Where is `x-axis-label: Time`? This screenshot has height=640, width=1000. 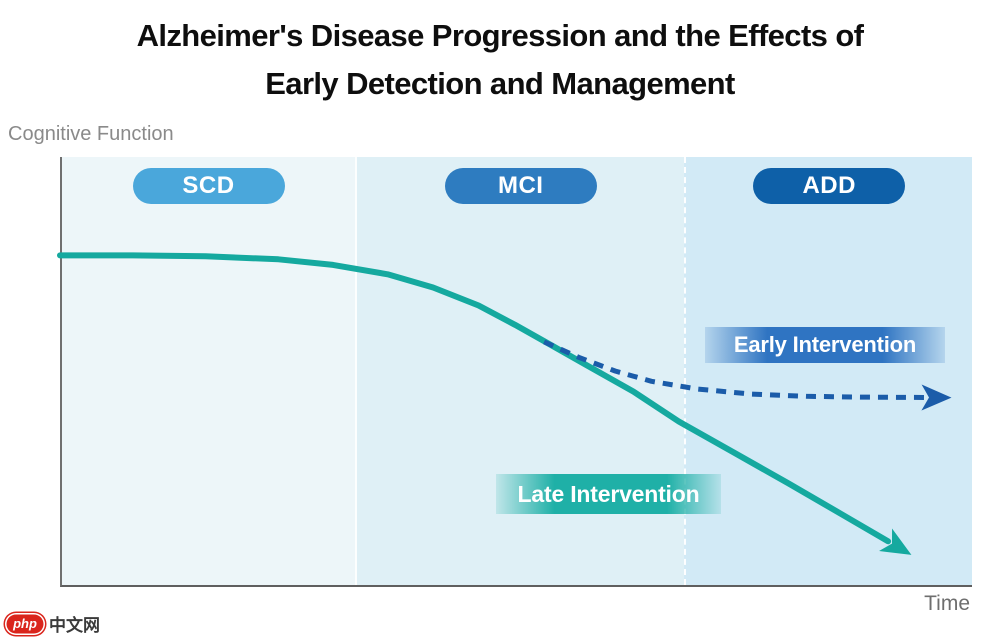
x-axis-label: Time is located at coordinates (947, 603).